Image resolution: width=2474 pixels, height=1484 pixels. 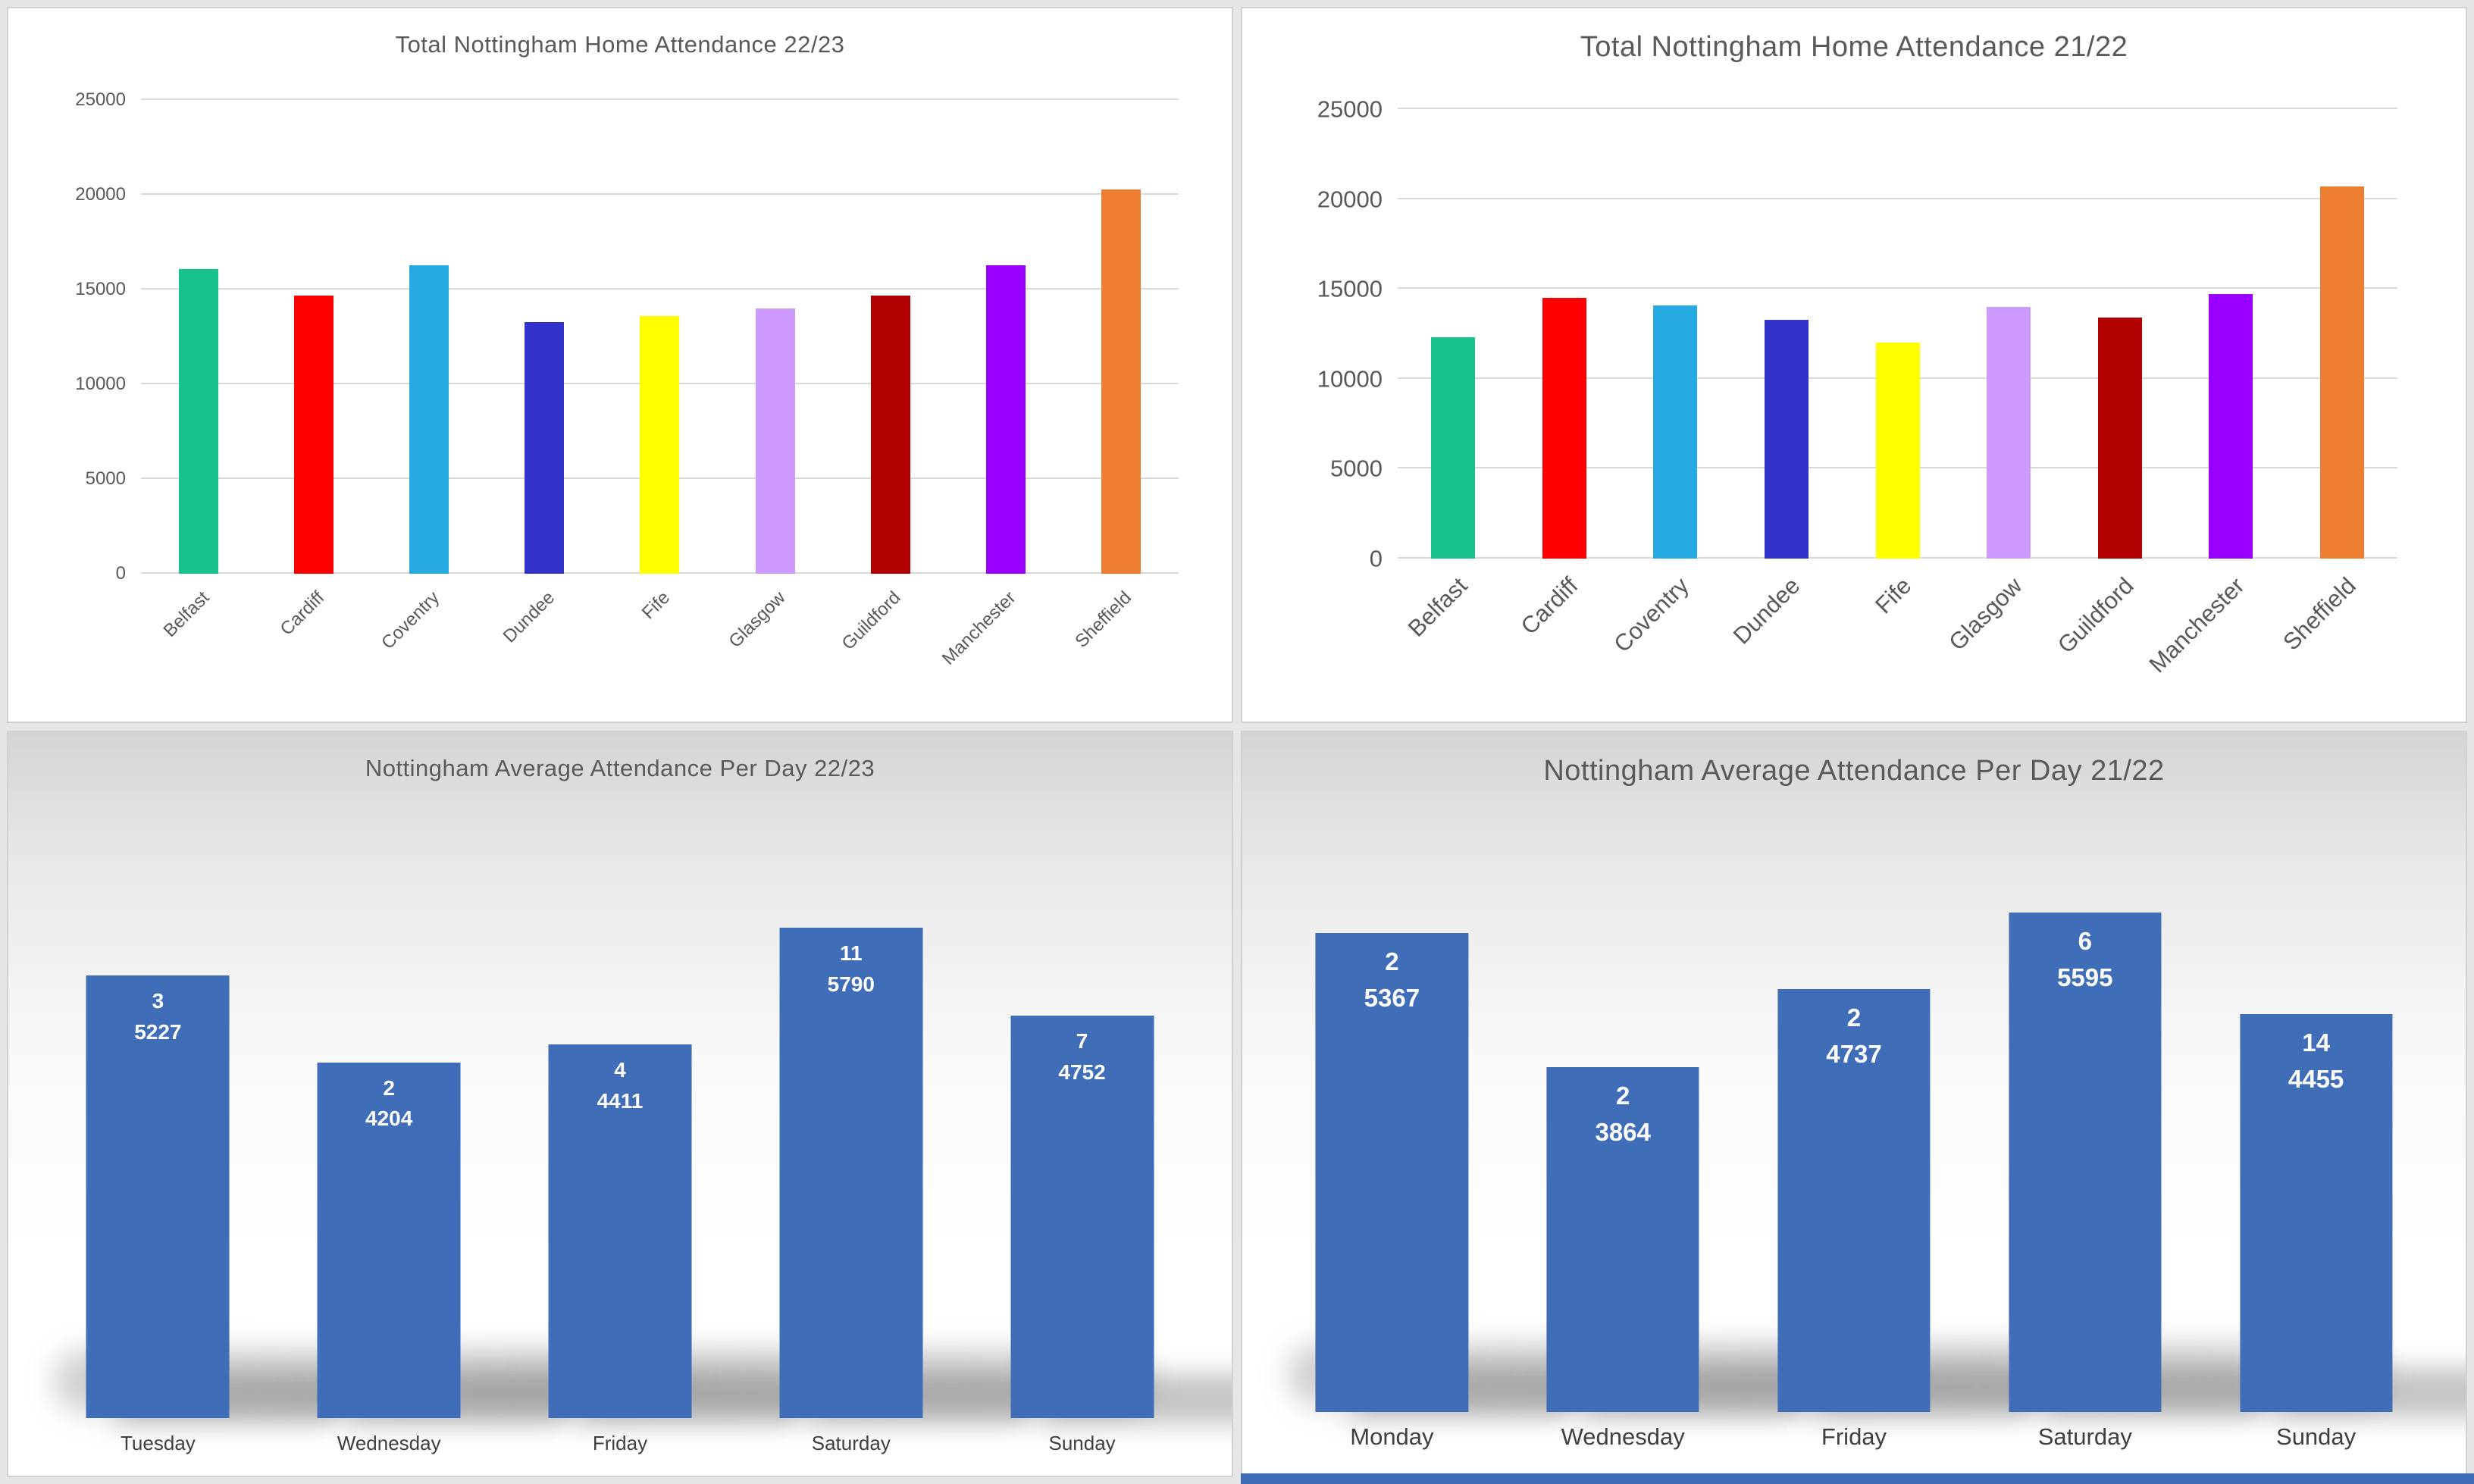 I want to click on bar-cardiff, so click(x=1564, y=428).